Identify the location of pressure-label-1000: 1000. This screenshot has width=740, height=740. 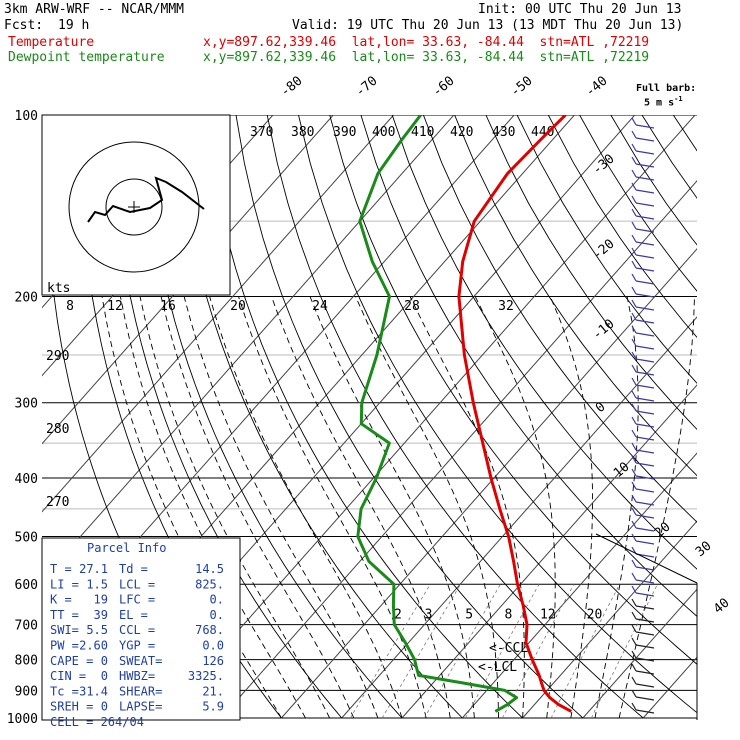
(22, 719).